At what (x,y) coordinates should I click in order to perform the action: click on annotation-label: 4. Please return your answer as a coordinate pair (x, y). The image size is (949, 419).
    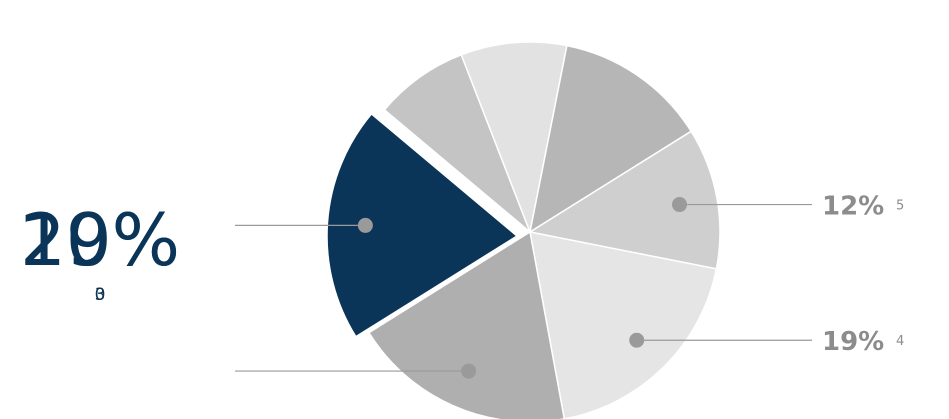
    Looking at the image, I should click on (900, 341).